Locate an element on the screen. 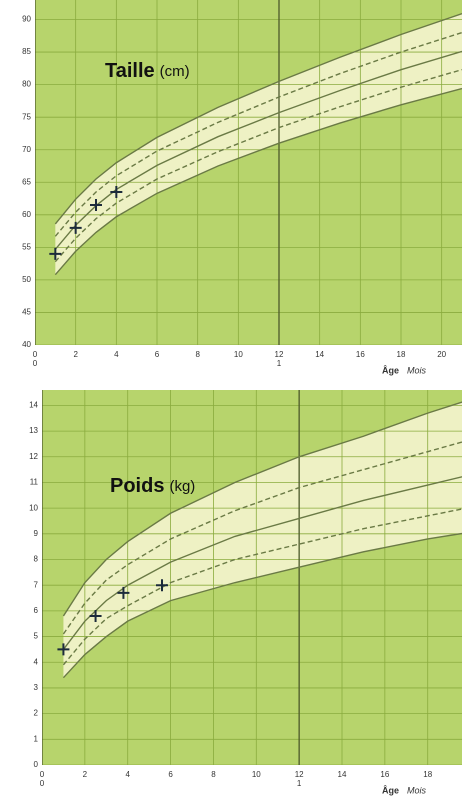  y-tick-label: 10 is located at coordinates (33, 507).